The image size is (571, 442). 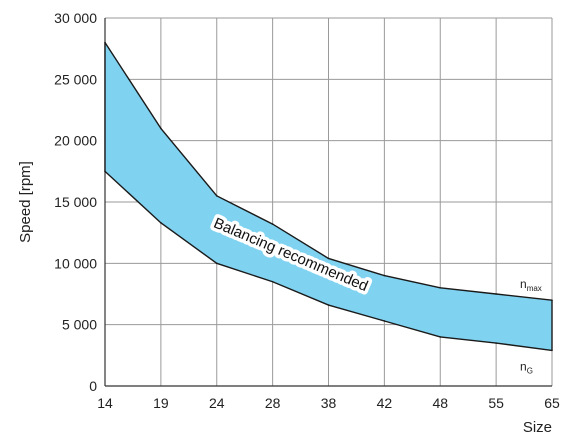 I want to click on x-tick-label-38: 38, so click(x=329, y=403).